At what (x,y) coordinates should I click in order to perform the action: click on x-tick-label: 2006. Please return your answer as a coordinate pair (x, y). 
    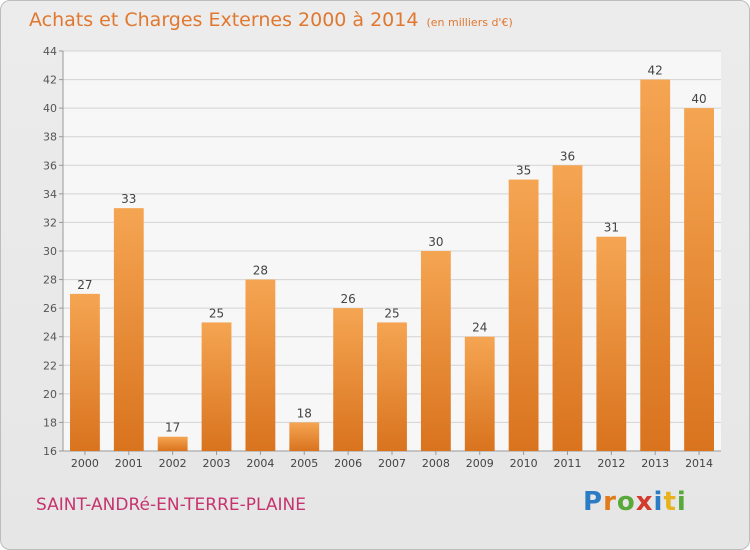
    Looking at the image, I should click on (348, 463).